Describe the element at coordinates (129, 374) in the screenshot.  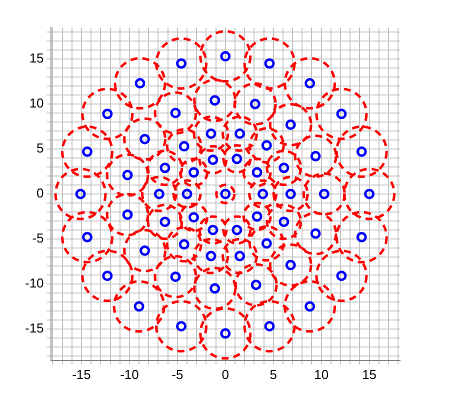
I see `x-tick-label: -10` at that location.